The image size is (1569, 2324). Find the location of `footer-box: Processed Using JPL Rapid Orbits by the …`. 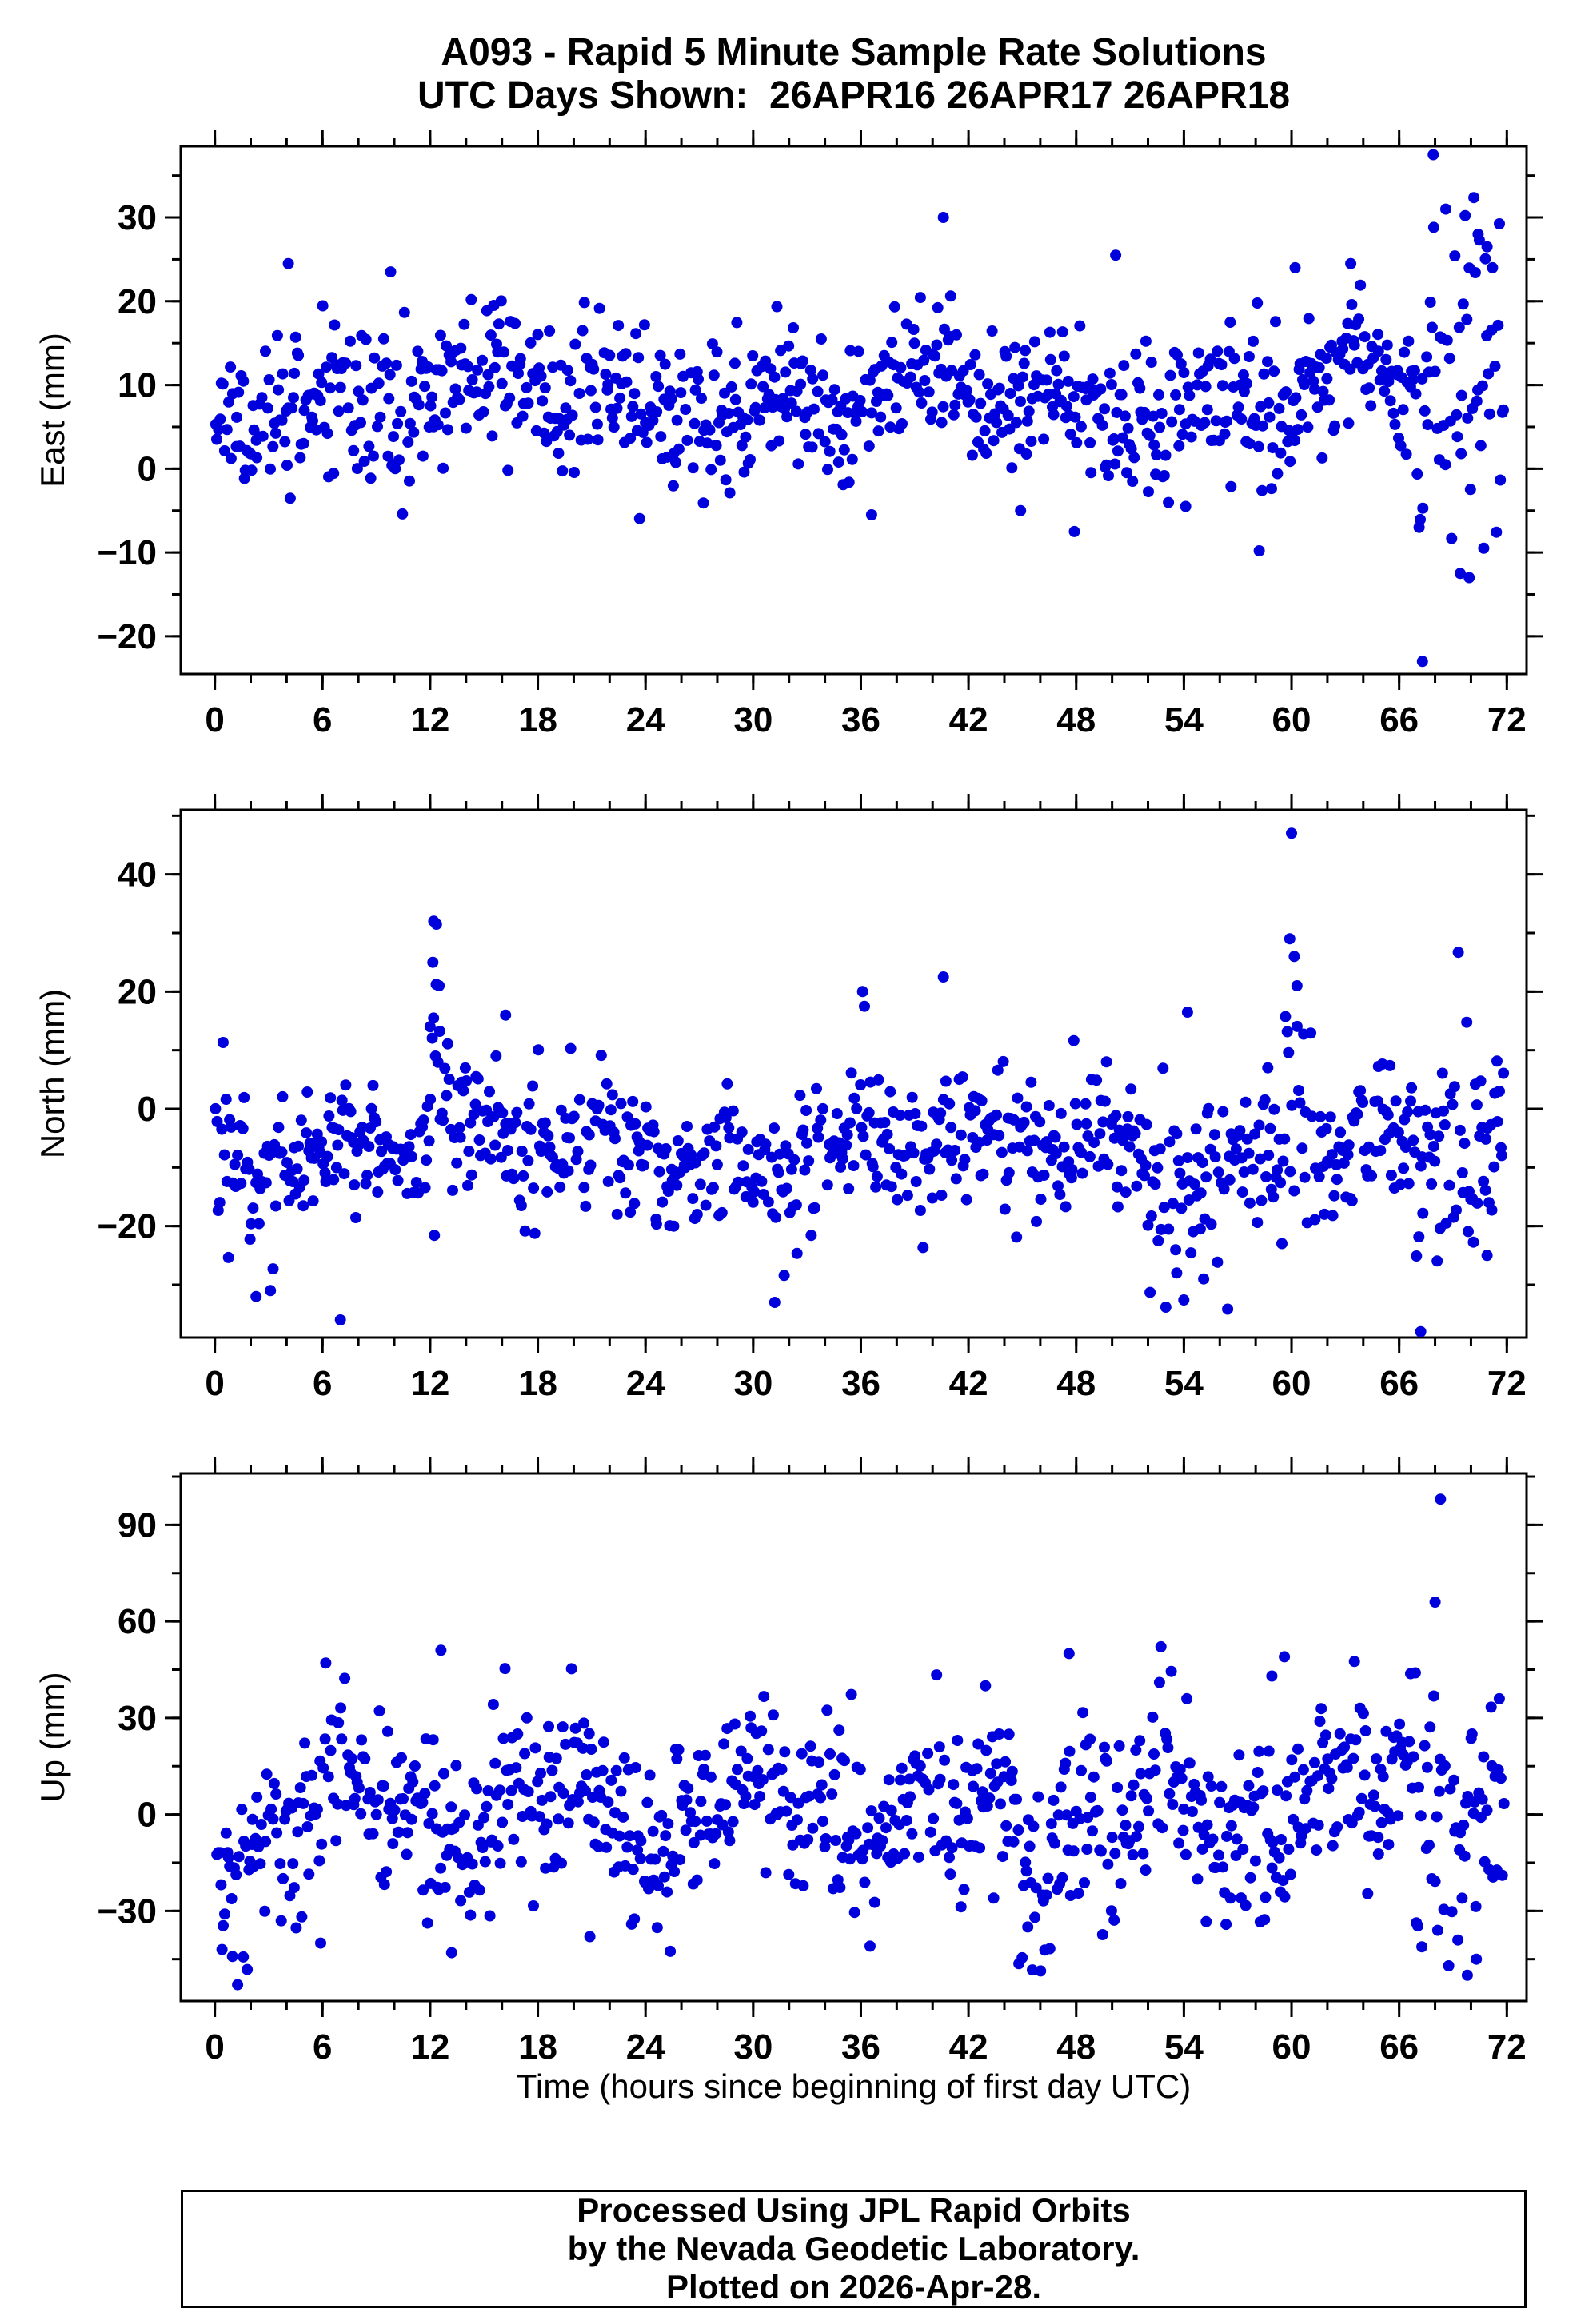

footer-box: Processed Using JPL Rapid Orbits by the … is located at coordinates (854, 2249).